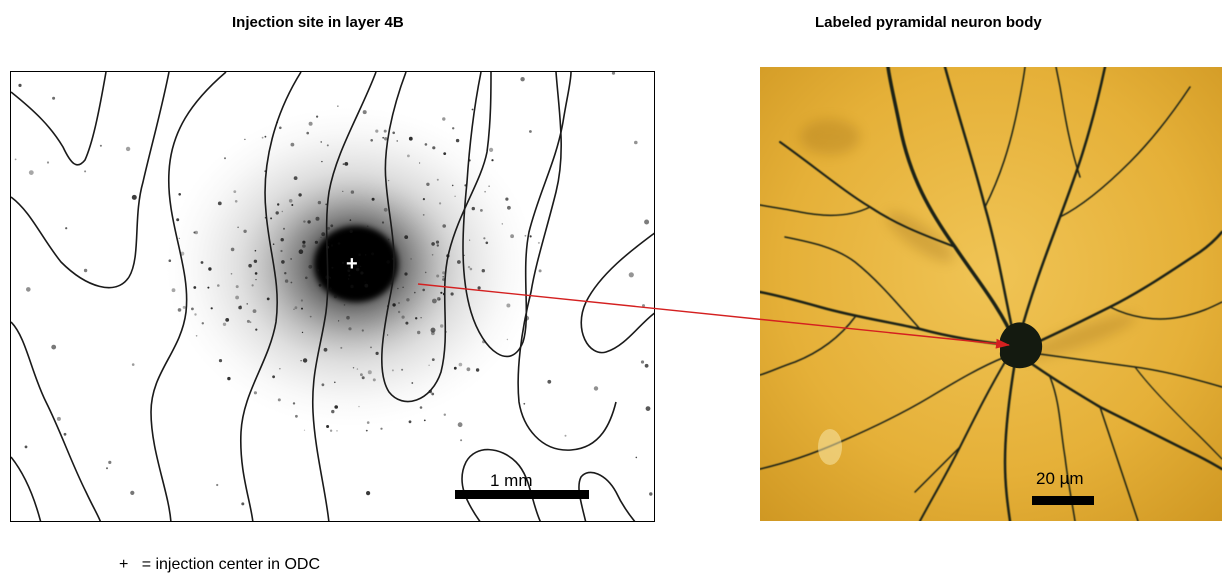 This screenshot has width=1222, height=585. Describe the element at coordinates (1060, 478) in the screenshot. I see `scale-bar-label-right: 20 µm` at that location.